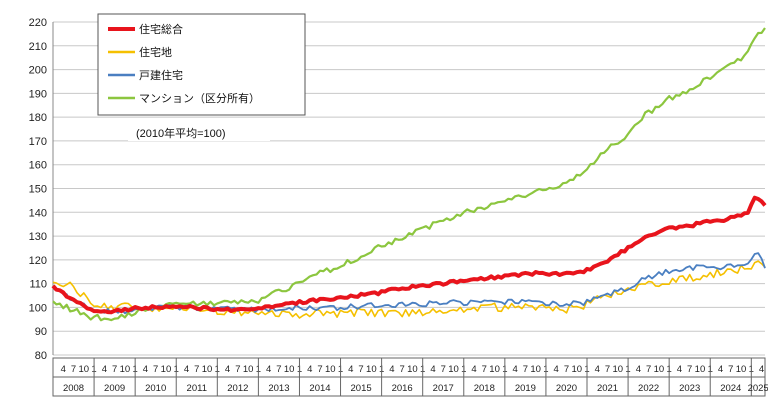 The image size is (768, 405). Describe the element at coordinates (607, 388) in the screenshot. I see `year-label: 2021` at that location.